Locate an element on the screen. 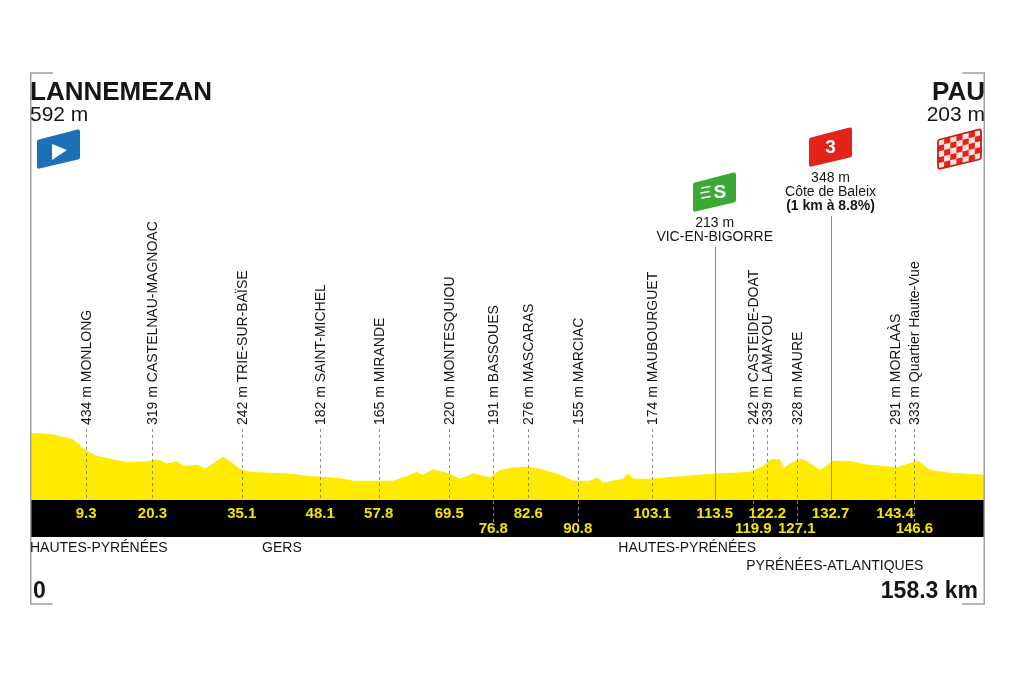 The image size is (1024, 683). x-tick-label: 69.5 is located at coordinates (449, 513).